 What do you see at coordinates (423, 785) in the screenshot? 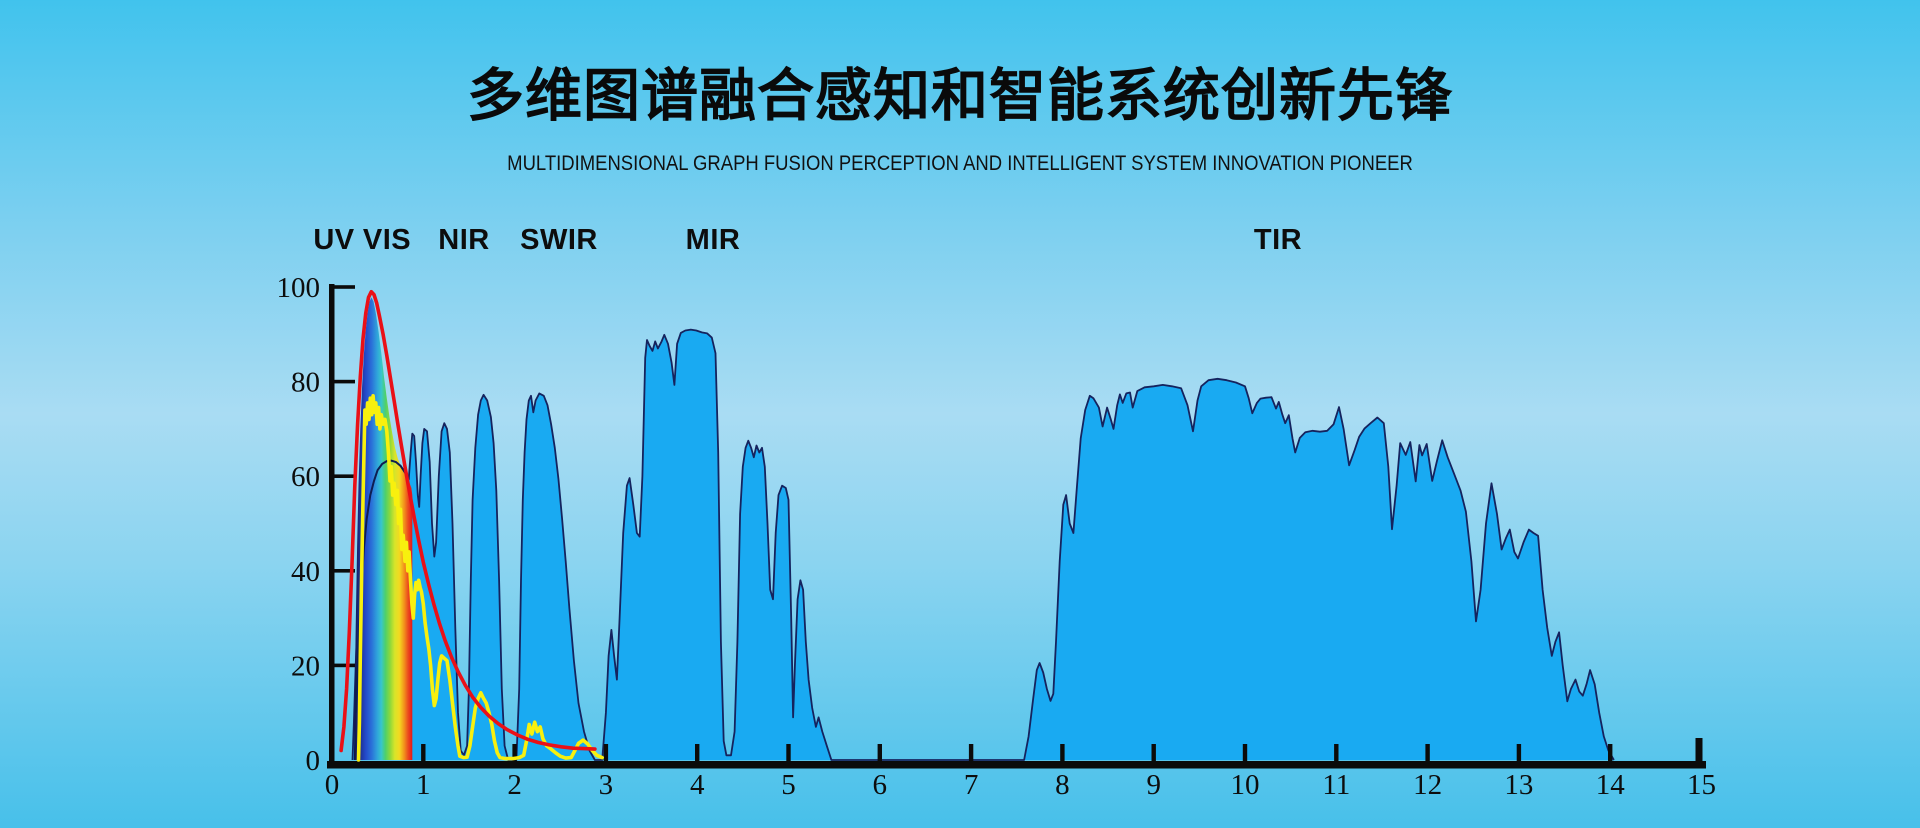
I see `x-tick-label: 1` at bounding box center [423, 785].